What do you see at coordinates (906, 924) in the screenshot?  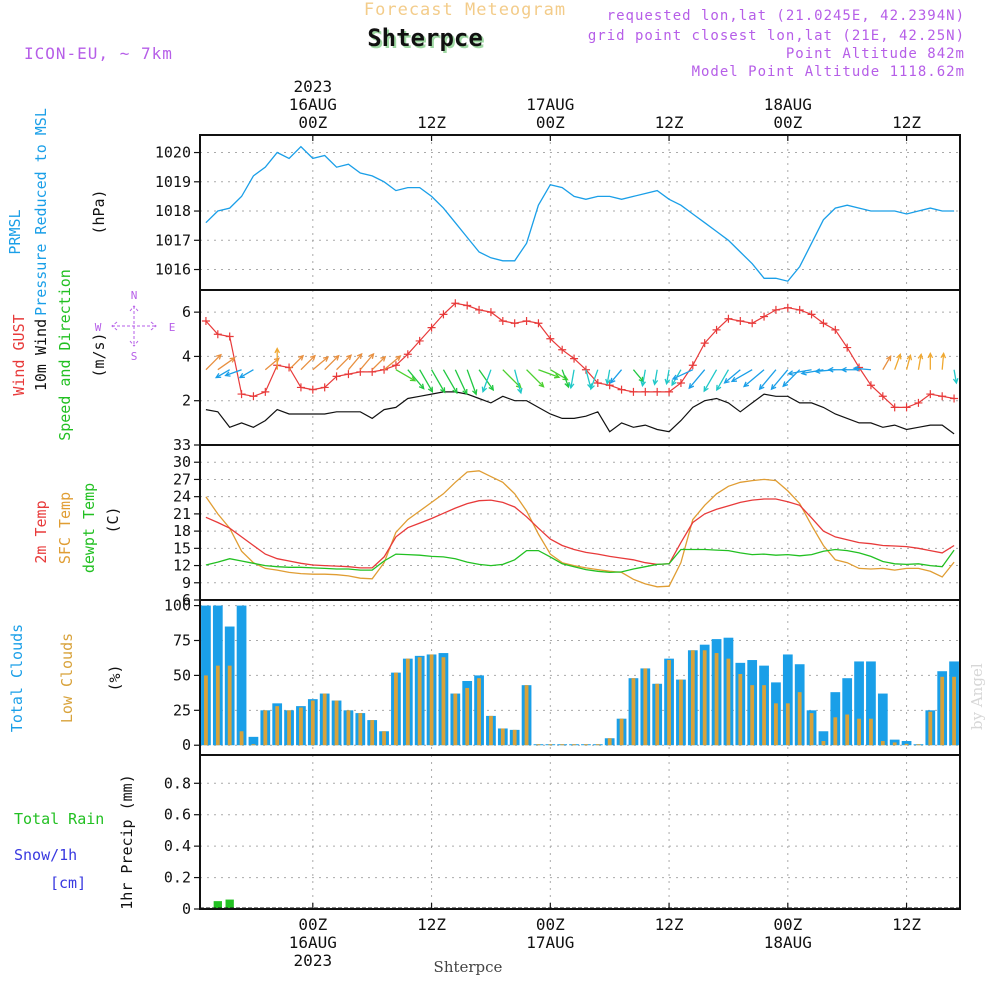 I see `bottom-tick-label: 12Z` at bounding box center [906, 924].